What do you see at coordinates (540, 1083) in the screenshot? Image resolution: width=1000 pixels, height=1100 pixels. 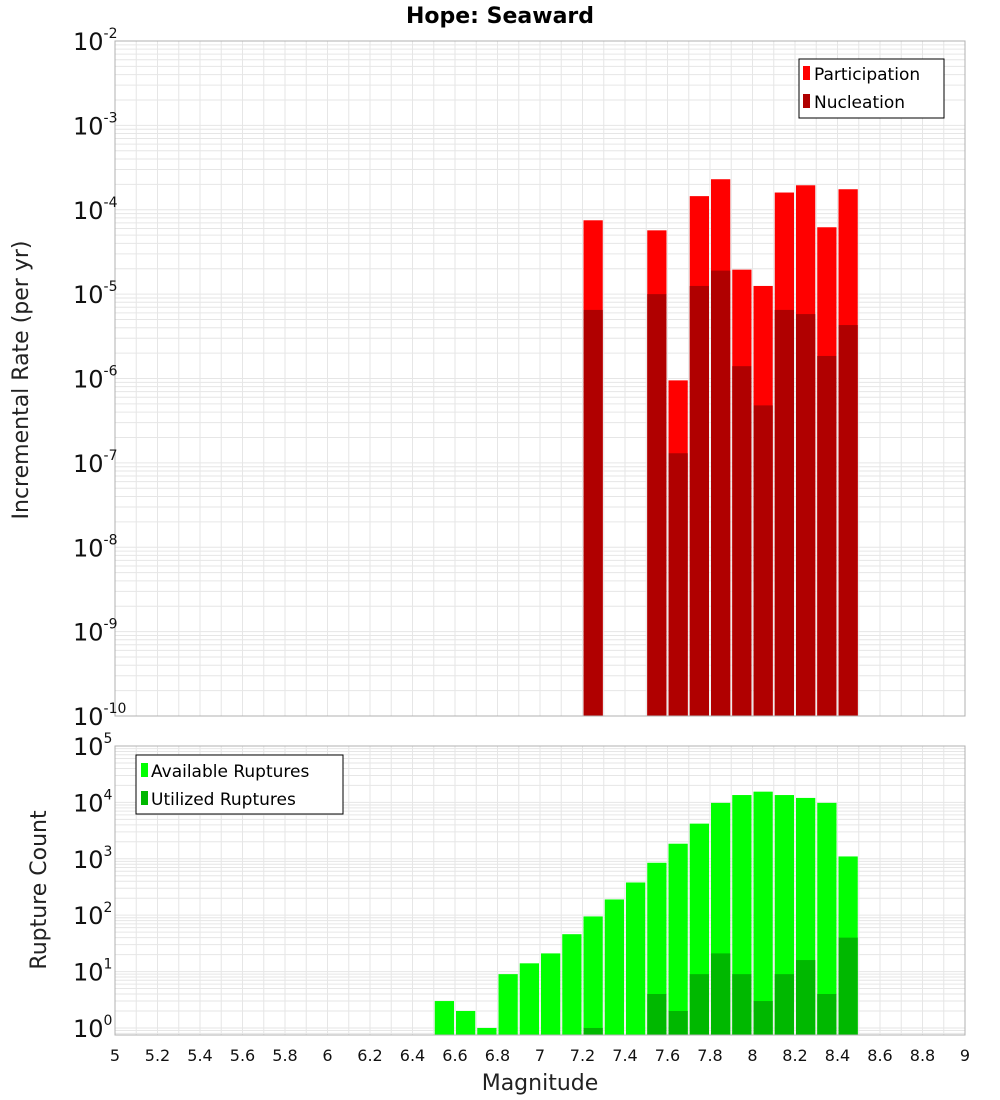 I see `x-axis-label: Magnitude` at bounding box center [540, 1083].